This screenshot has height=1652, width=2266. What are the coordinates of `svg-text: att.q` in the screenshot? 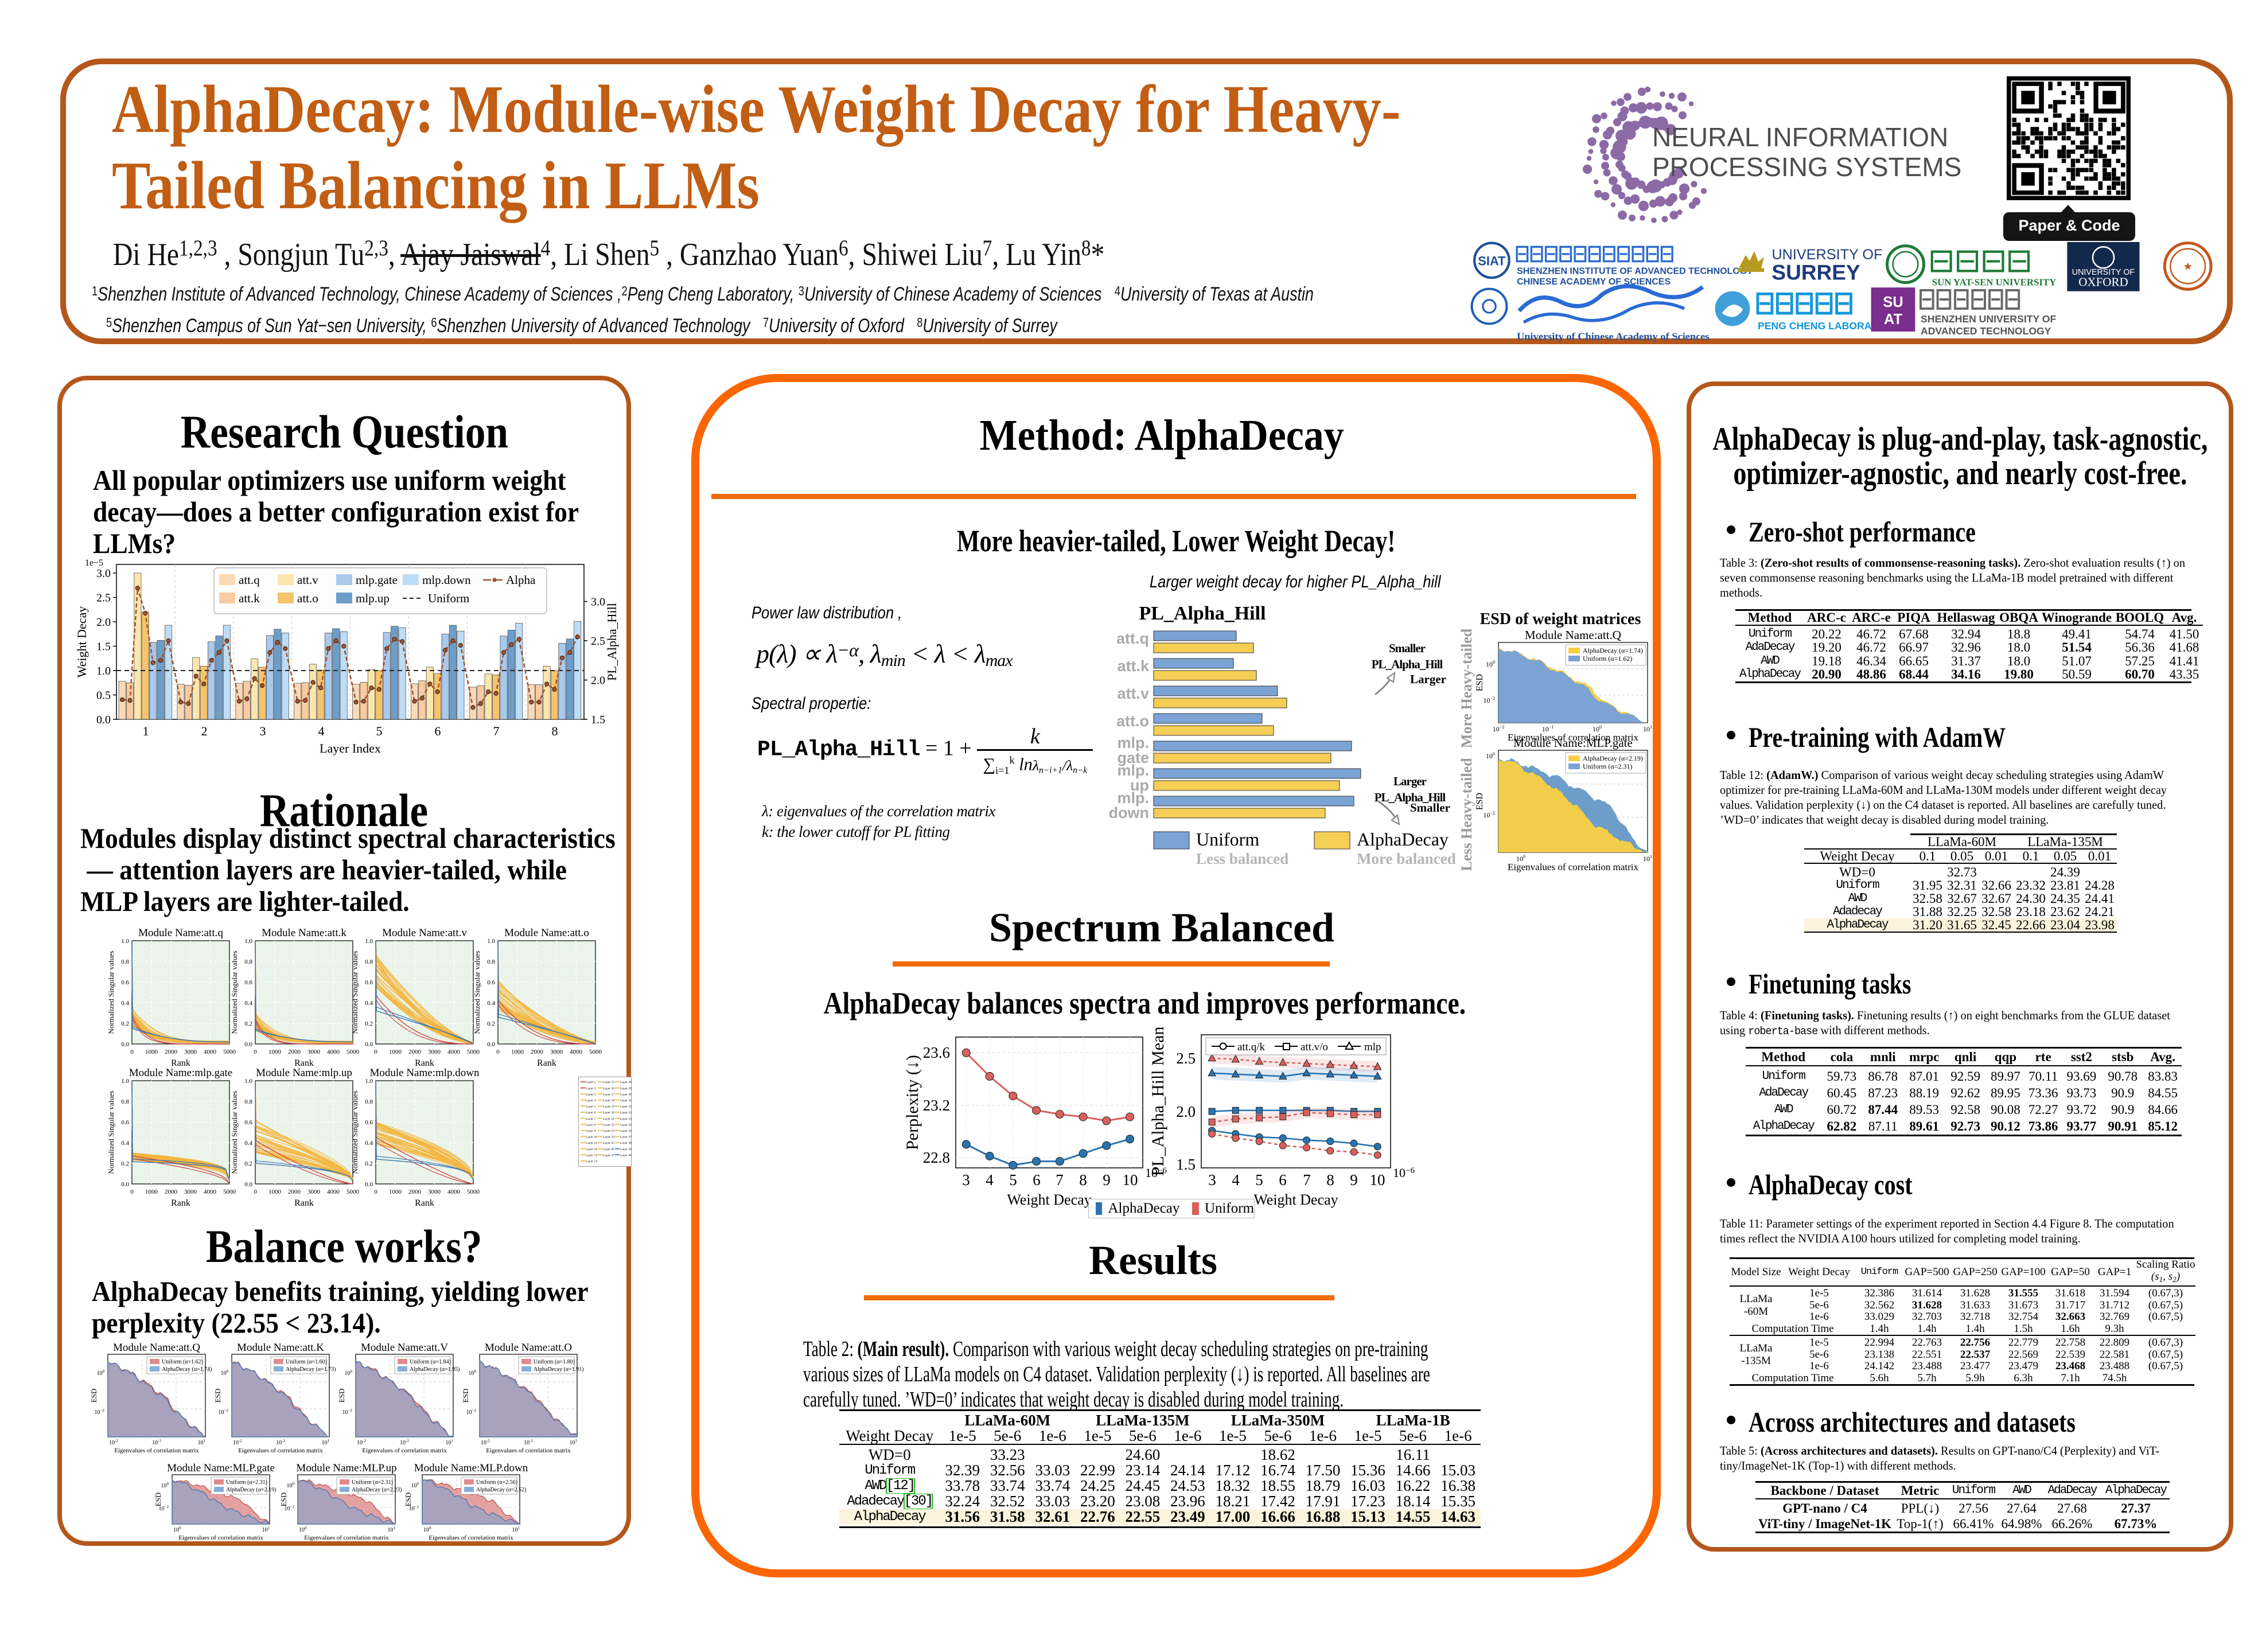 It's located at (1132, 638).